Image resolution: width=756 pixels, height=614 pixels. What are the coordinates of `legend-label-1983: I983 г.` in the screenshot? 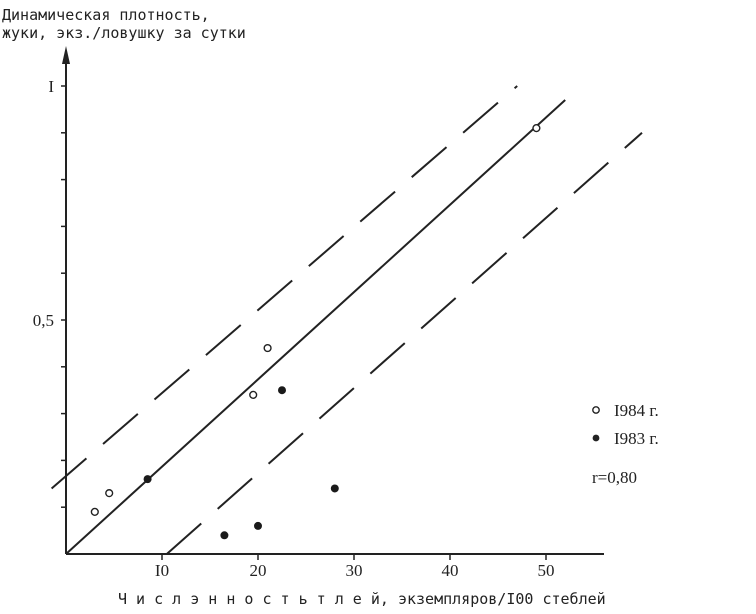 It's located at (636, 438).